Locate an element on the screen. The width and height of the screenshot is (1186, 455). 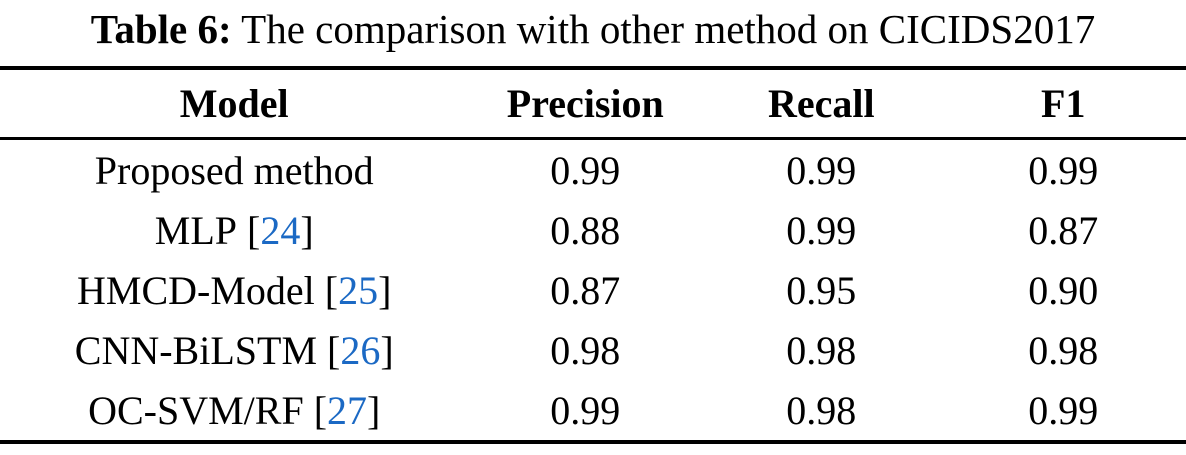
table-row: HMCD-Model [25] 0.87 0.95 0.90 is located at coordinates (593, 290).